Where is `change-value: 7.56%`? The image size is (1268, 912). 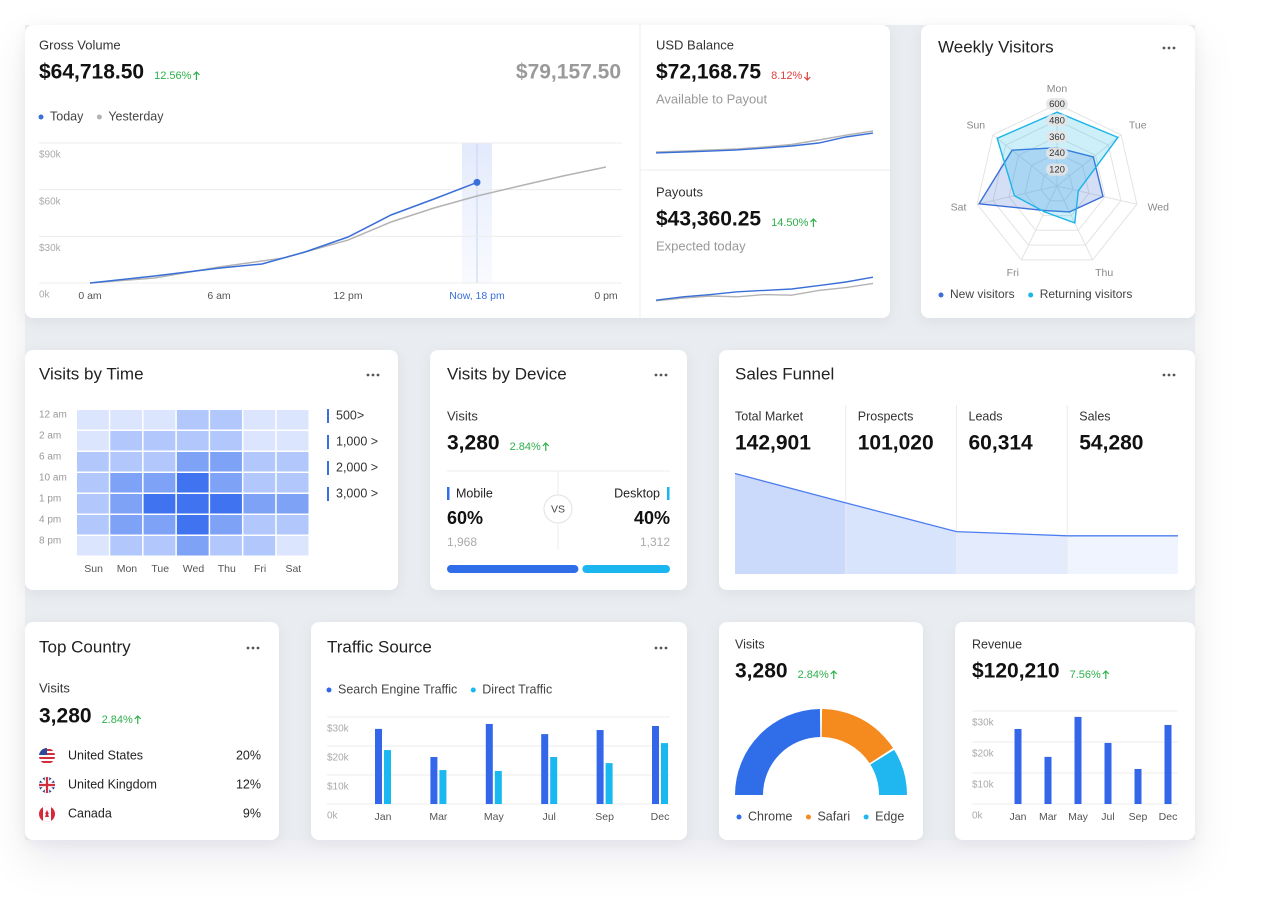 change-value: 7.56% is located at coordinates (1085, 675).